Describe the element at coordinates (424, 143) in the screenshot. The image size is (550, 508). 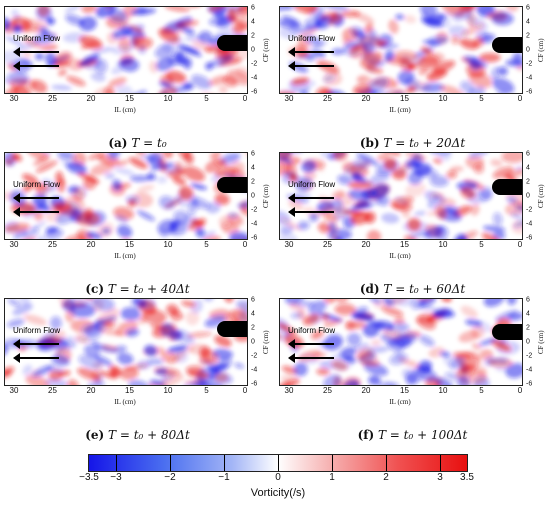
I see `panel-time-equation: T = t₀ + 20Δt` at that location.